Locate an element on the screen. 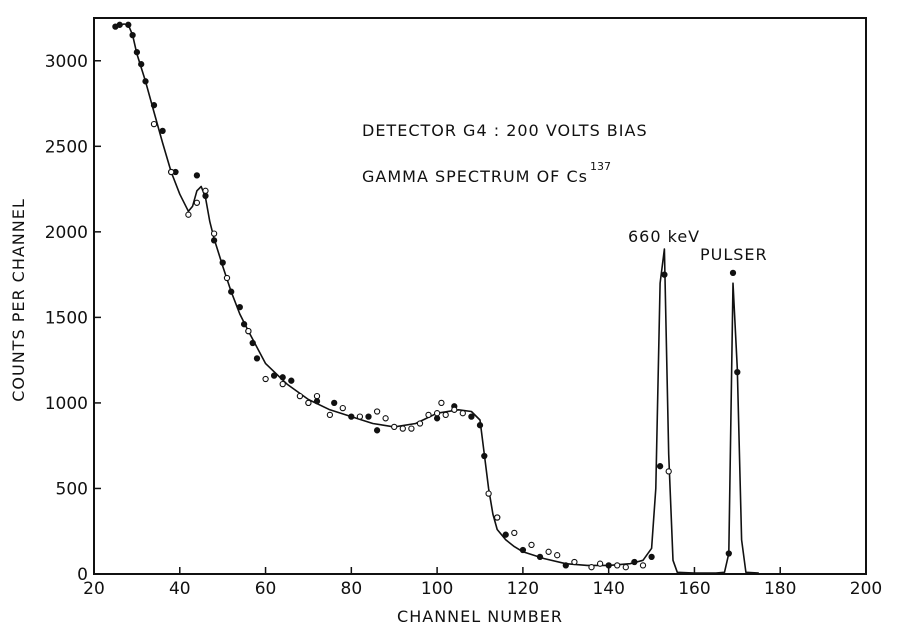 The image size is (898, 632). x-tick-label: 140 is located at coordinates (608, 589).